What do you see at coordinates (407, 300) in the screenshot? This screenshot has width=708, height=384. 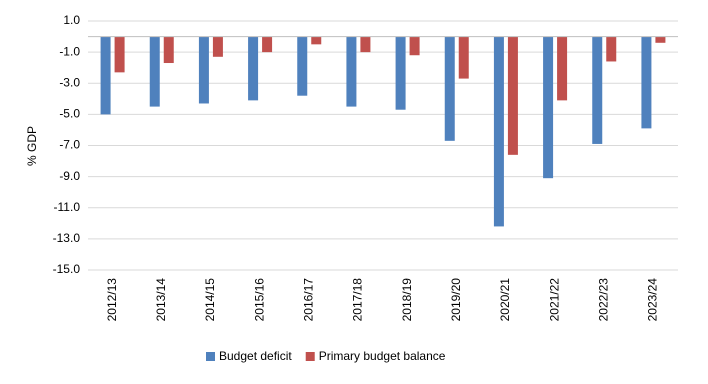 I see `x-tick-label: 2018/19` at bounding box center [407, 300].